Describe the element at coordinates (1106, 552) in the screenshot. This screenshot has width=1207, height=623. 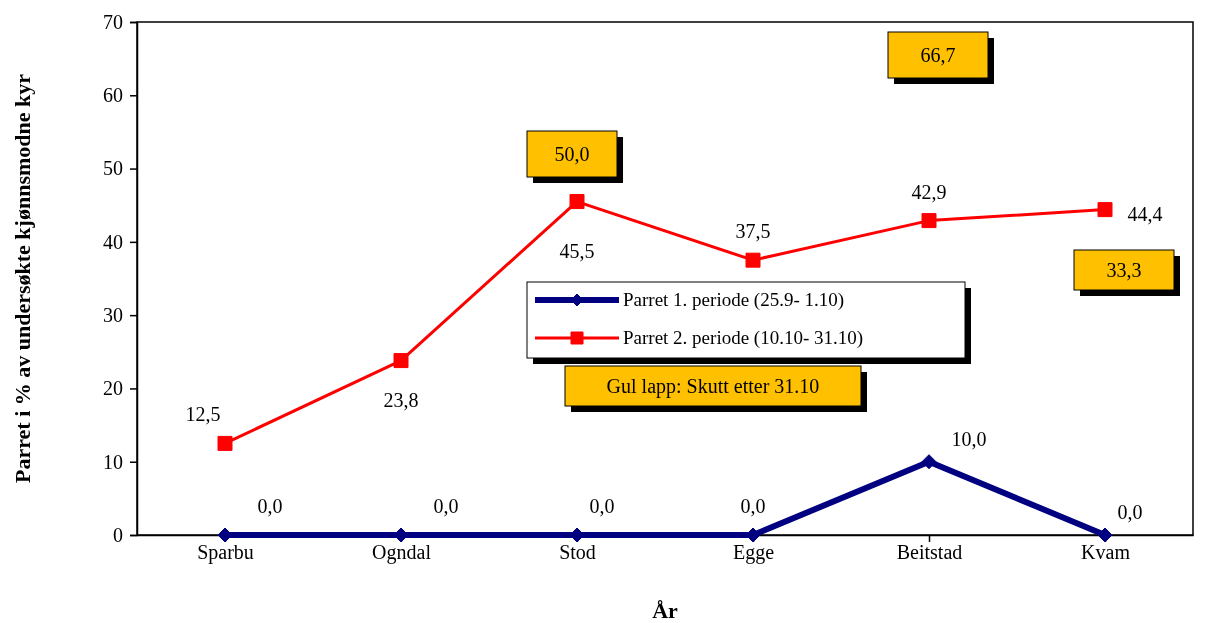
I see `x-tick-label: Kvam` at that location.